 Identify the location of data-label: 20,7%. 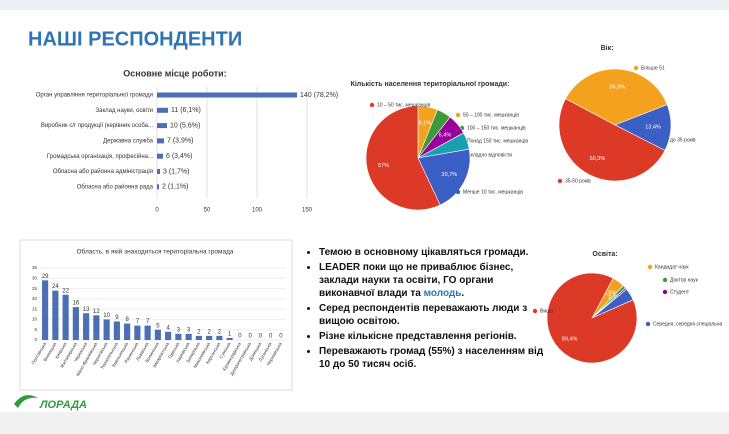
(450, 175).